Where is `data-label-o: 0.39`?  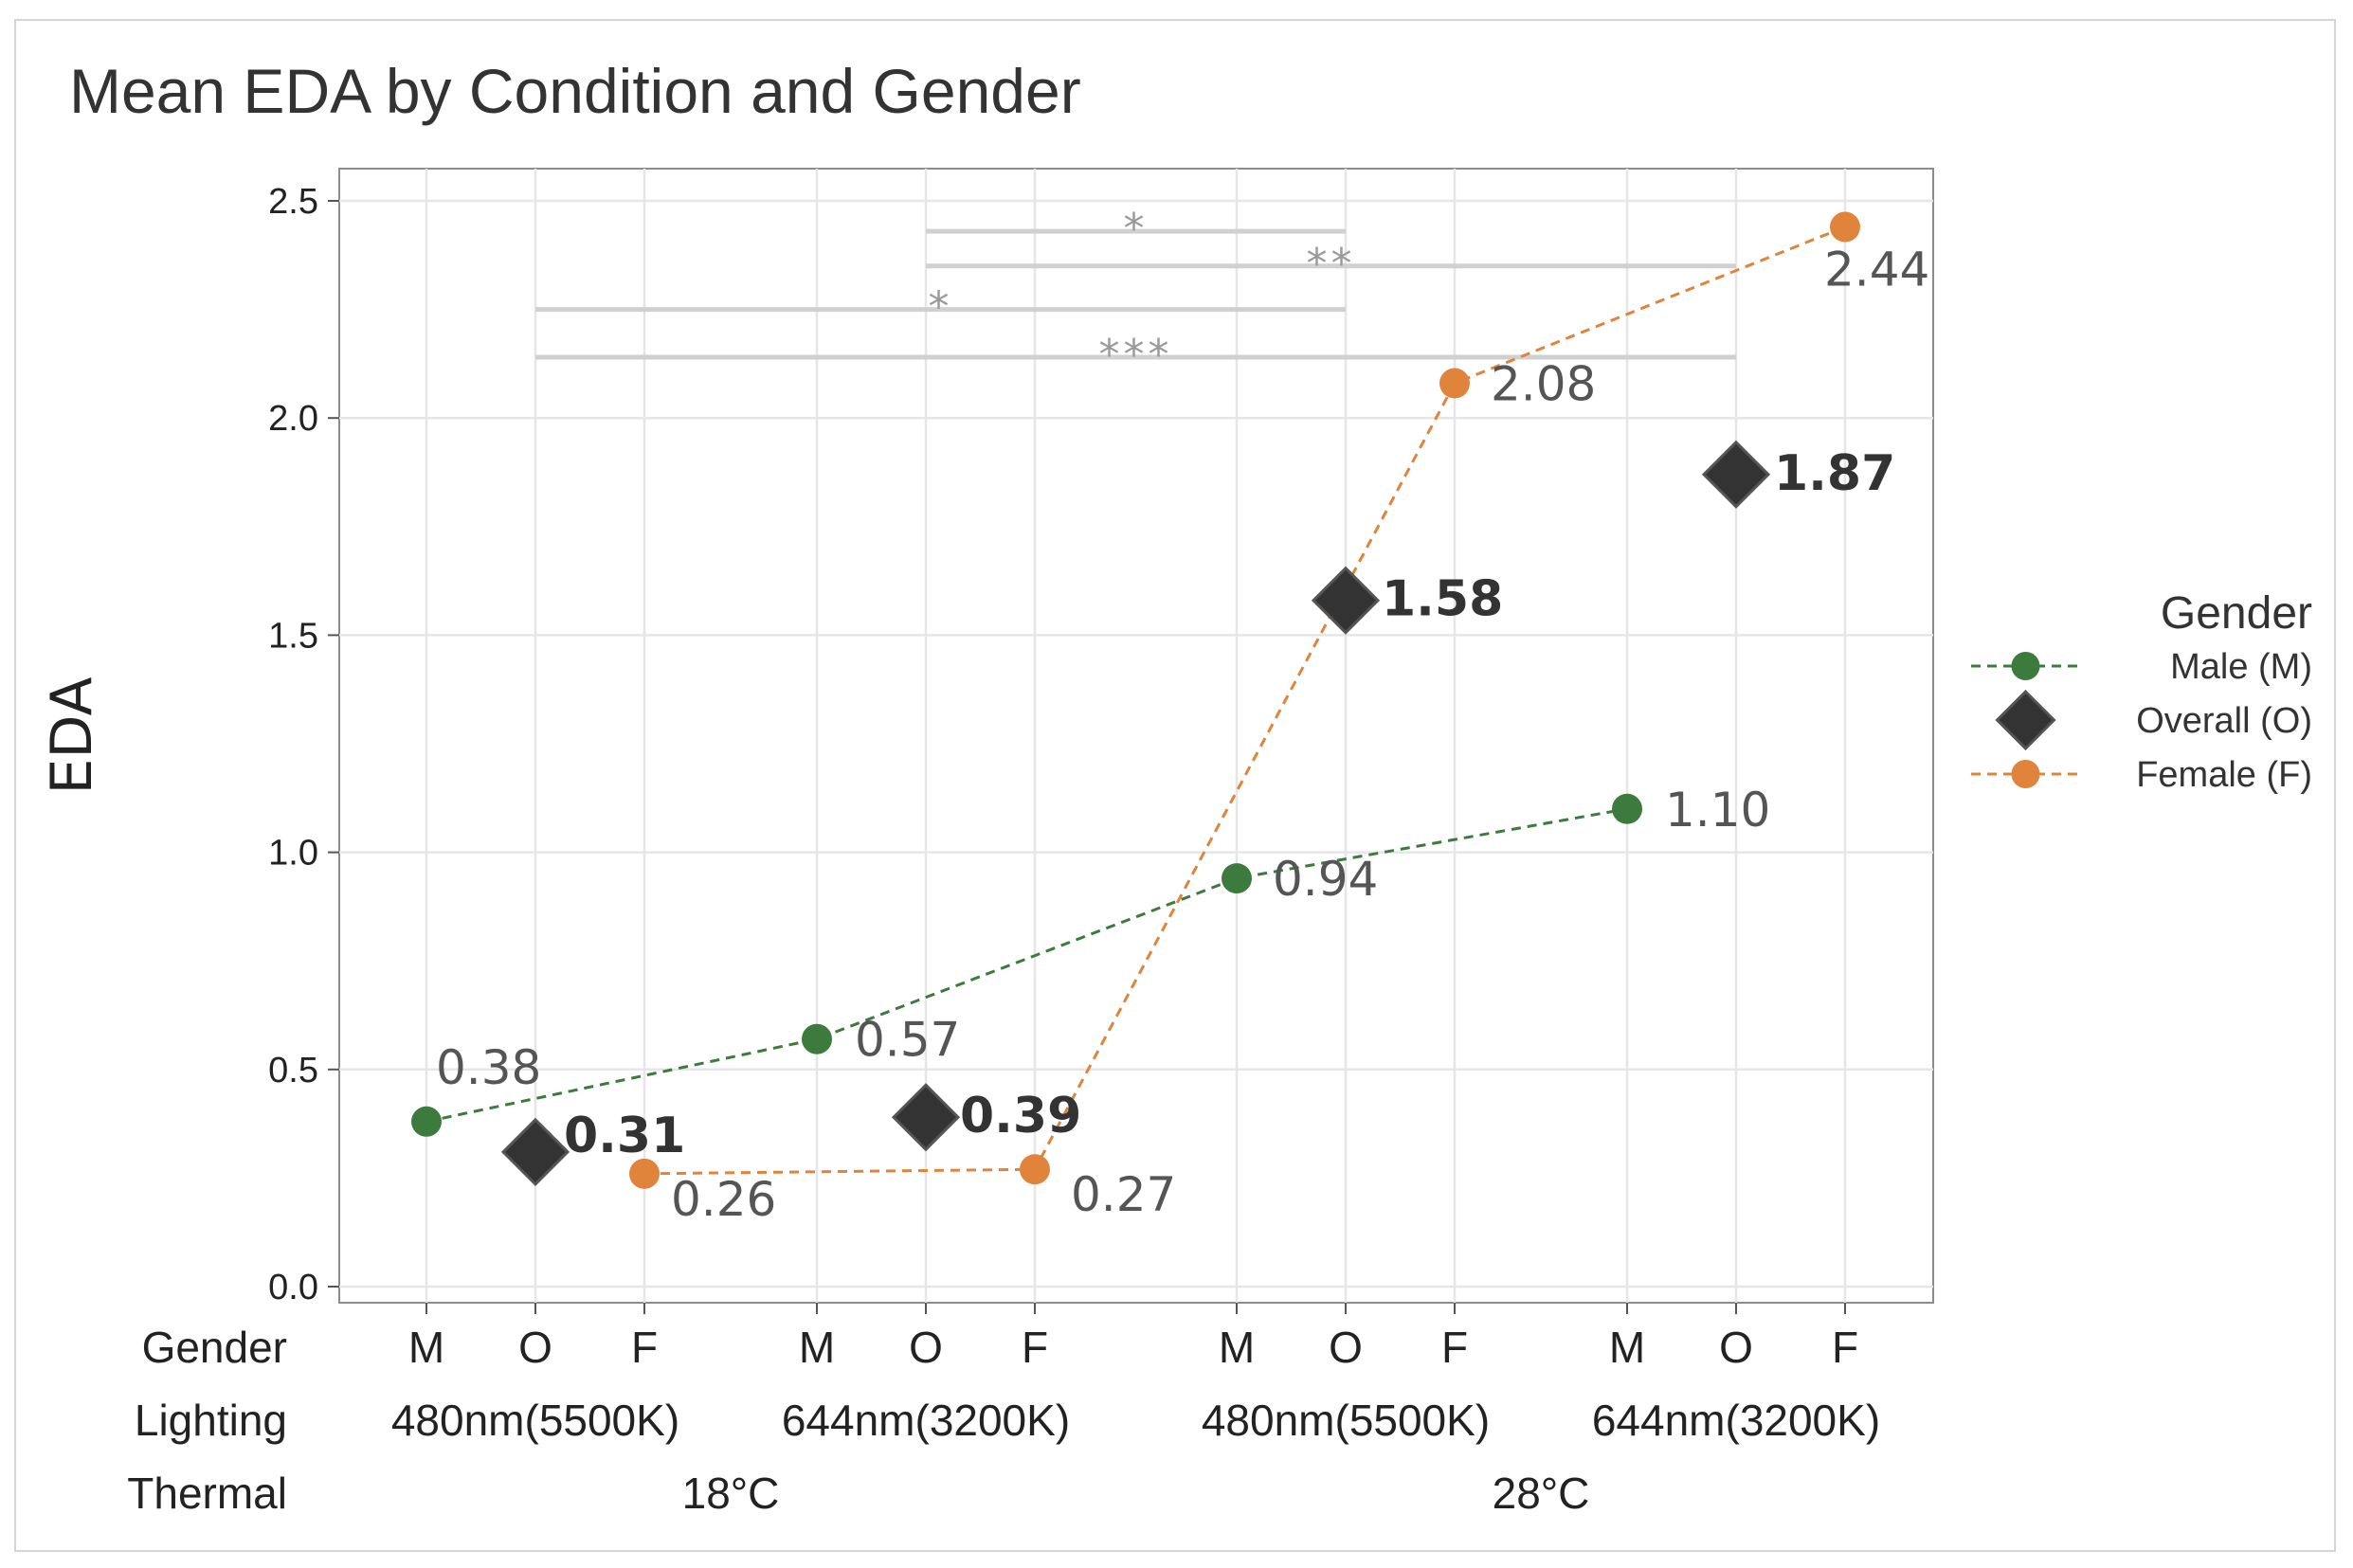
data-label-o: 0.39 is located at coordinates (1020, 1116).